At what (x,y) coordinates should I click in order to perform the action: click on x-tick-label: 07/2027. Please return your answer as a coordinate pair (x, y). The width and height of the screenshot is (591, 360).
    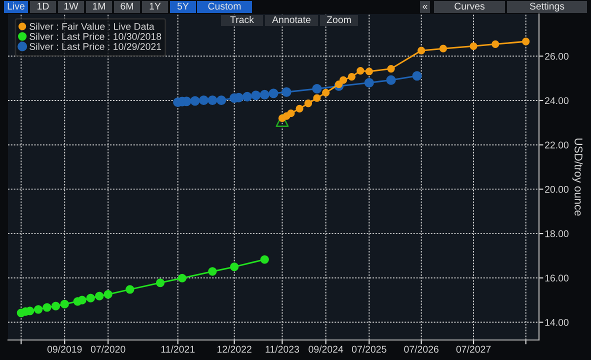
    Looking at the image, I should click on (473, 349).